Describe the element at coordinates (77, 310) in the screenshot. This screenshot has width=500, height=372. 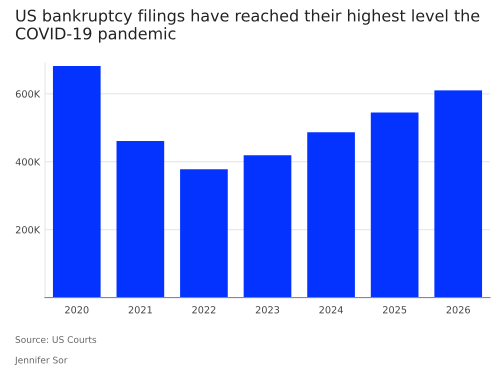
I see `x-tick-label: 2020` at that location.